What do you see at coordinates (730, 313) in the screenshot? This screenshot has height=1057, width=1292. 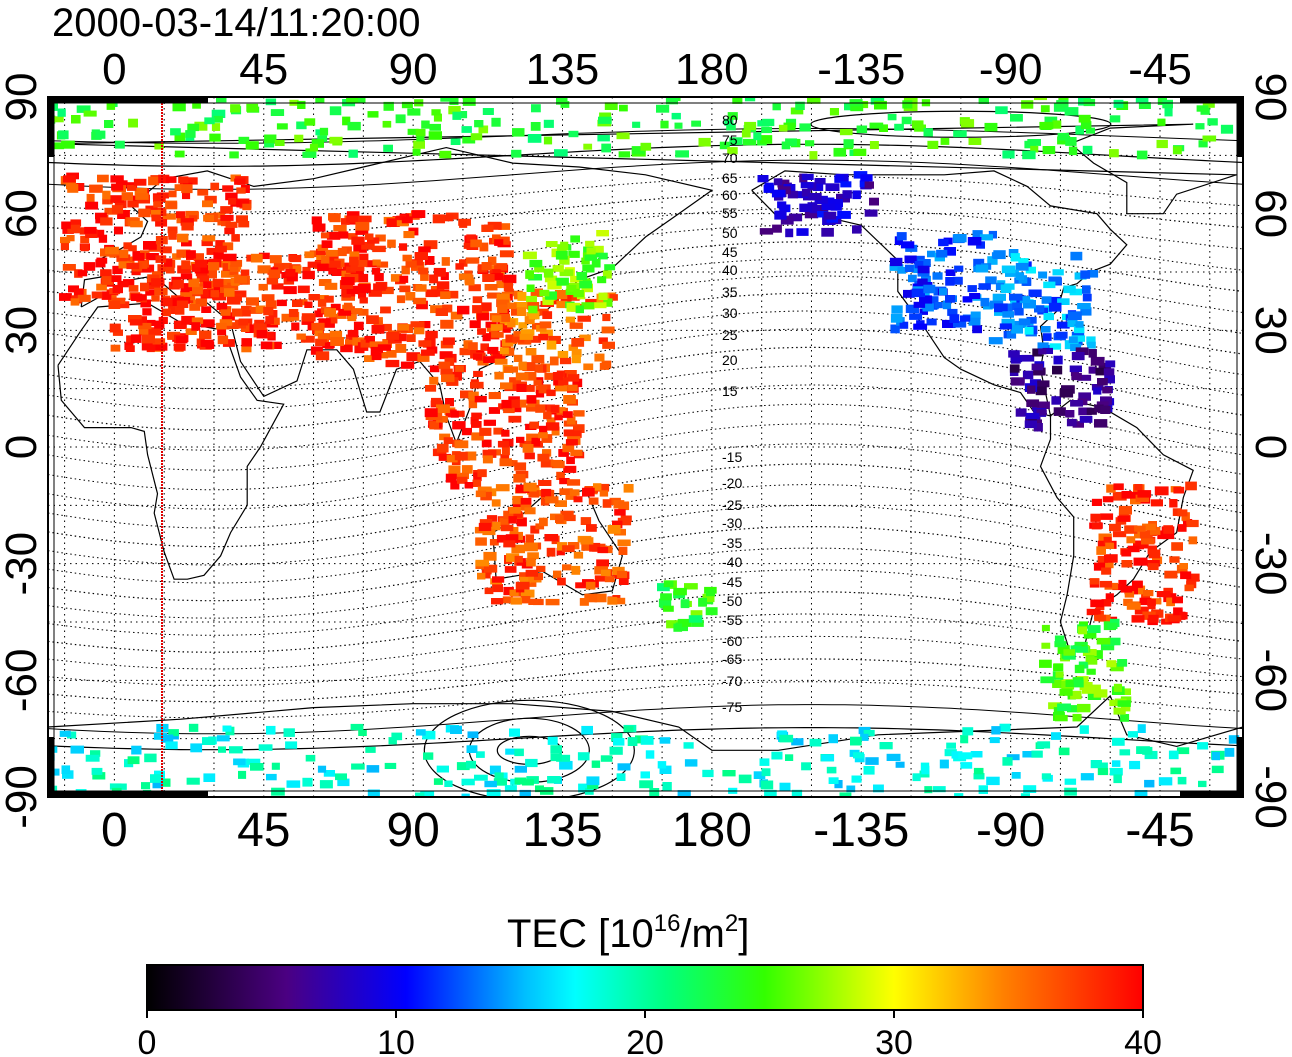 I see `contour-label: 30` at bounding box center [730, 313].